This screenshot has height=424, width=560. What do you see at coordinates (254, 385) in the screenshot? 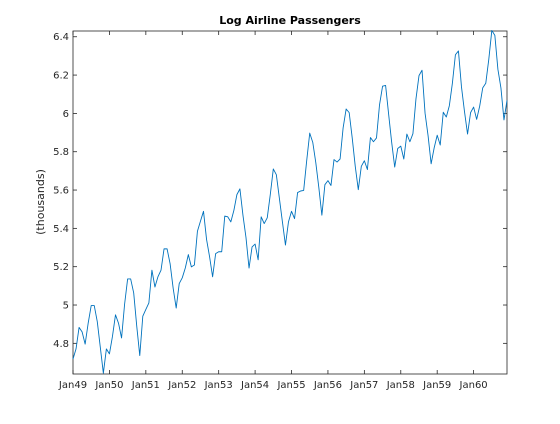
I see `x-tick-label: Jan54` at bounding box center [254, 385].